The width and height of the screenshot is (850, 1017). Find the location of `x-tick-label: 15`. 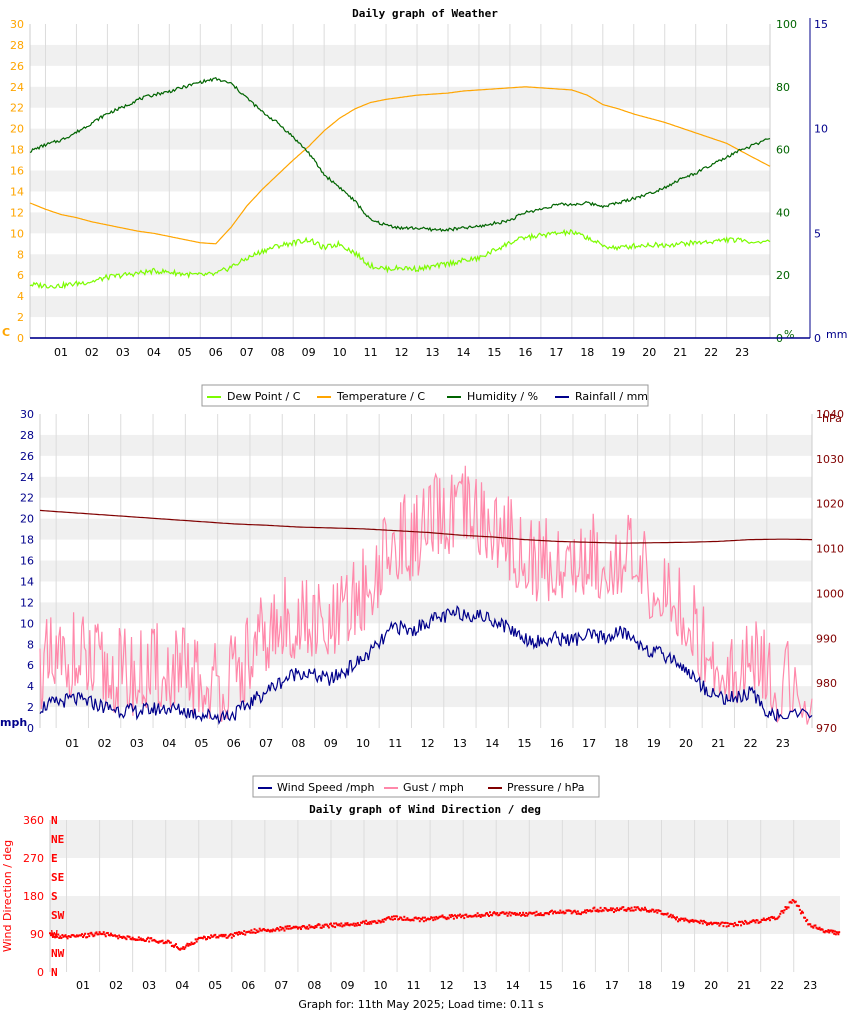

x-tick-label: 15 is located at coordinates (494, 352).